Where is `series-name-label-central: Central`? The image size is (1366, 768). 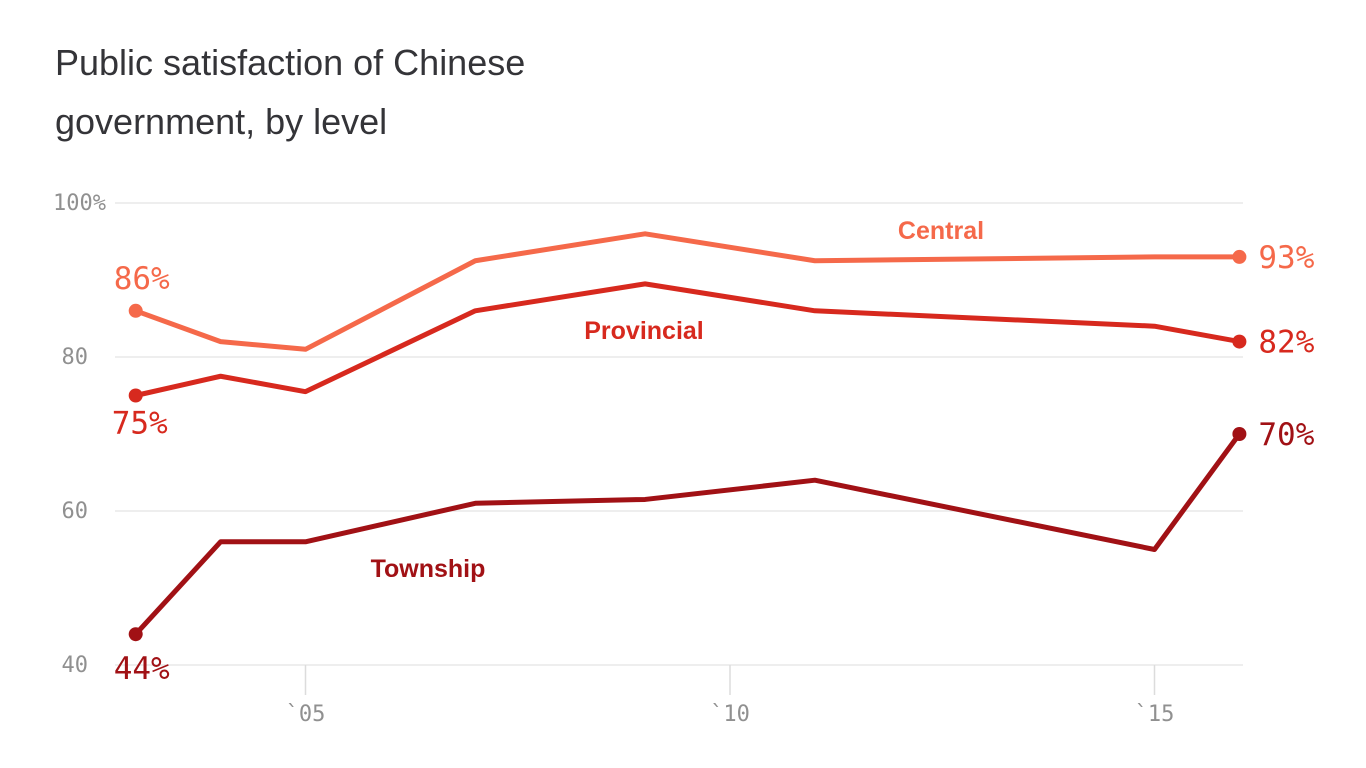
series-name-label-central: Central is located at coordinates (941, 231).